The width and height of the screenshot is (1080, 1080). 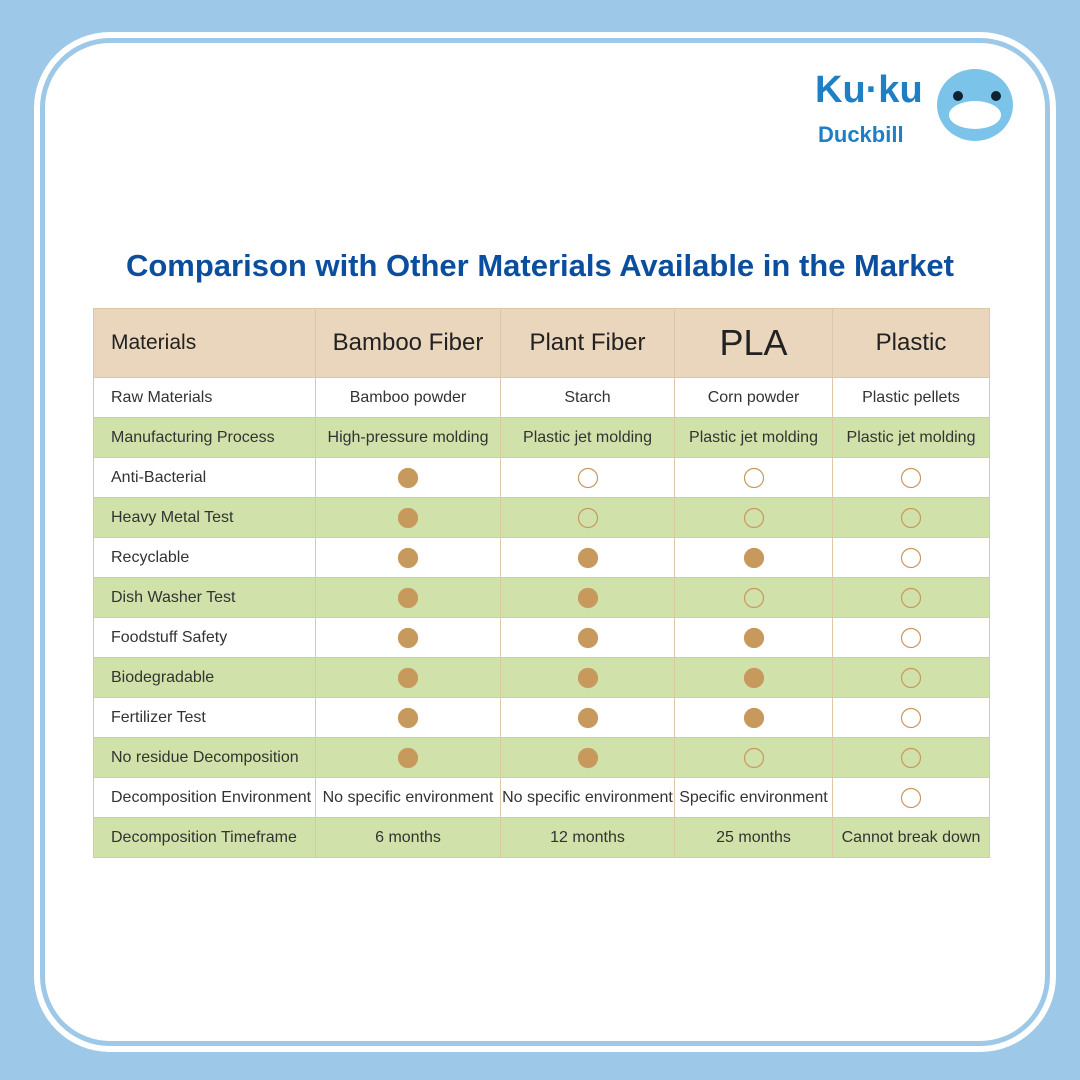 I want to click on cell: 6 months, so click(x=408, y=837).